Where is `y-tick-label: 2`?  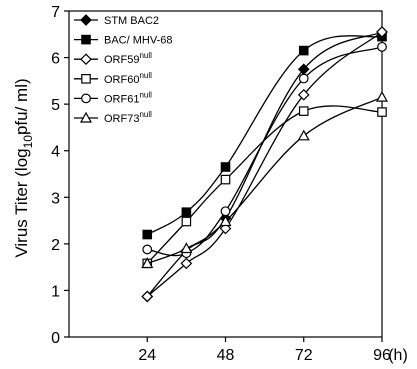
y-tick-label: 2 is located at coordinates (55, 245).